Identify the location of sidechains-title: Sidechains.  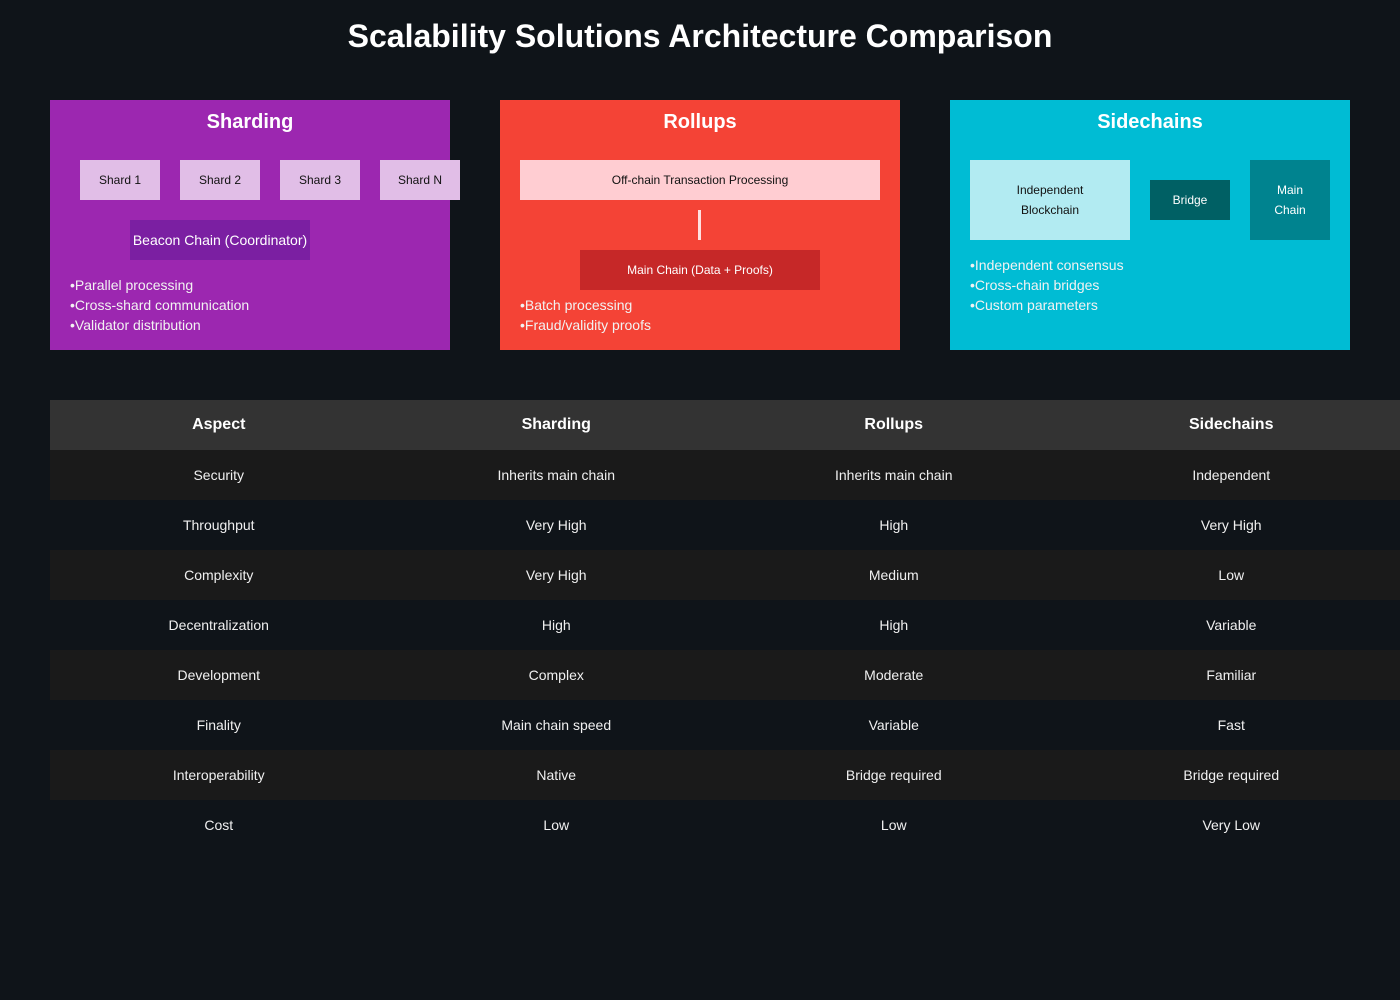
(1150, 122).